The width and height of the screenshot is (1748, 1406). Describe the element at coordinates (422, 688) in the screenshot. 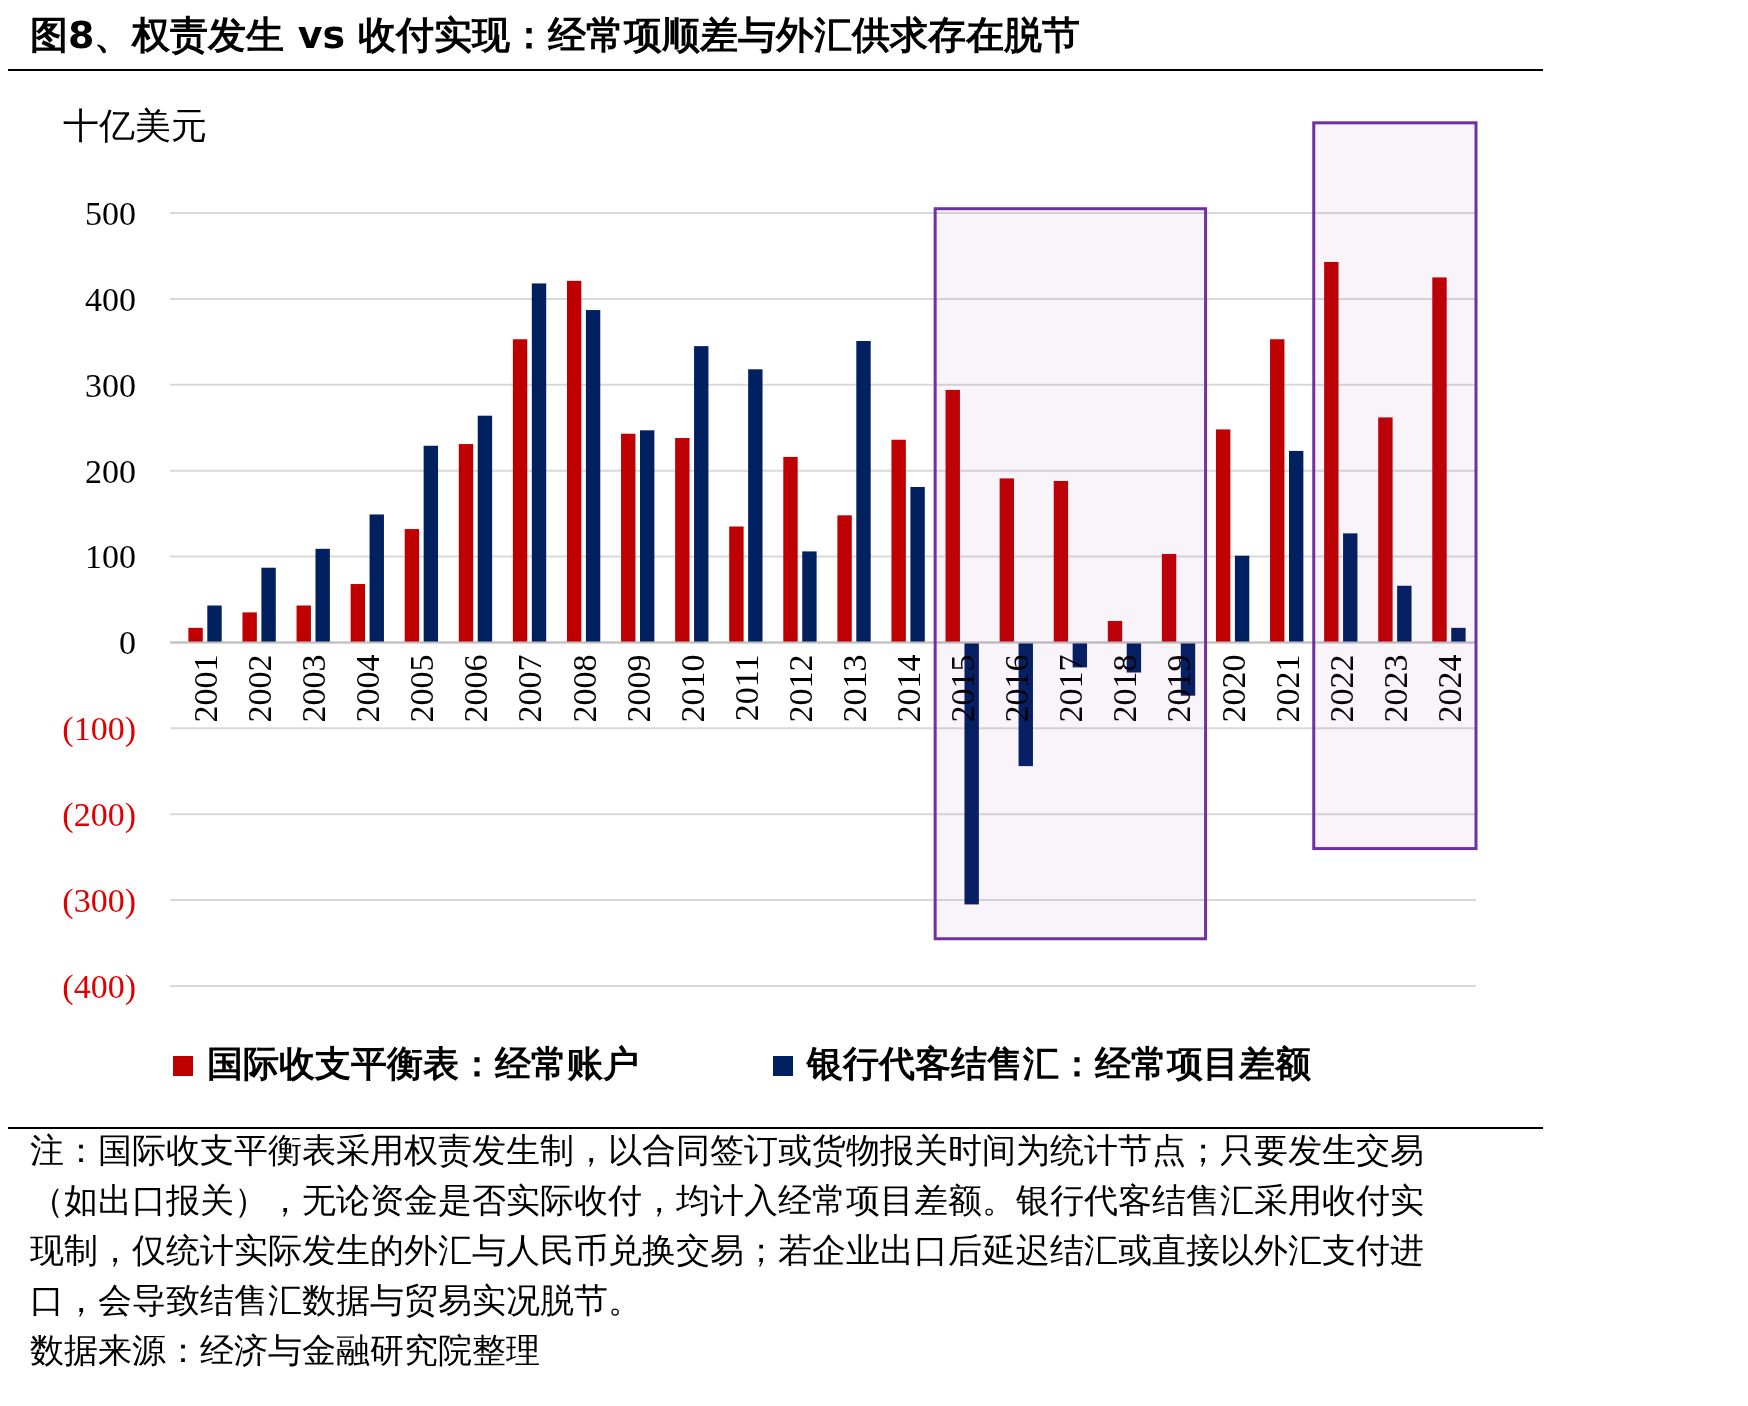

I see `x-tick-label: 2005` at that location.